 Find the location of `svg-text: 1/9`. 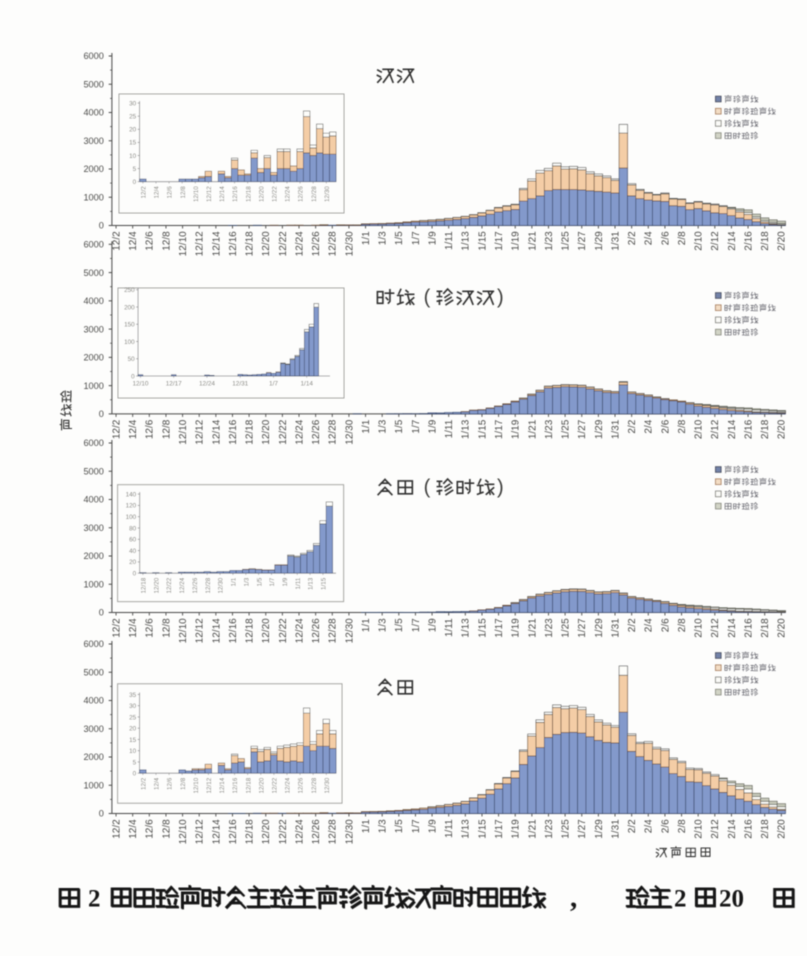

svg-text: 1/9 is located at coordinates (432, 426).